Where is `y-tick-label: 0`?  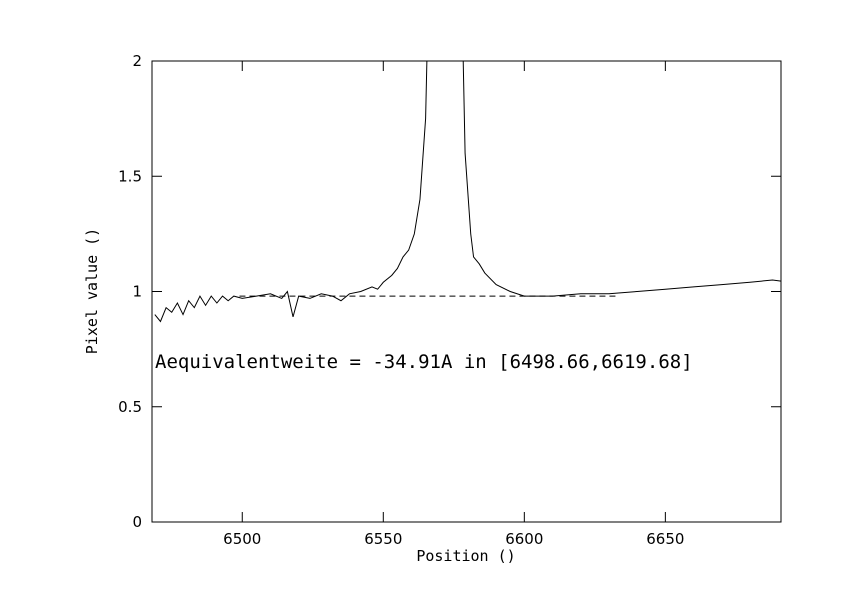
y-tick-label: 0 is located at coordinates (137, 522).